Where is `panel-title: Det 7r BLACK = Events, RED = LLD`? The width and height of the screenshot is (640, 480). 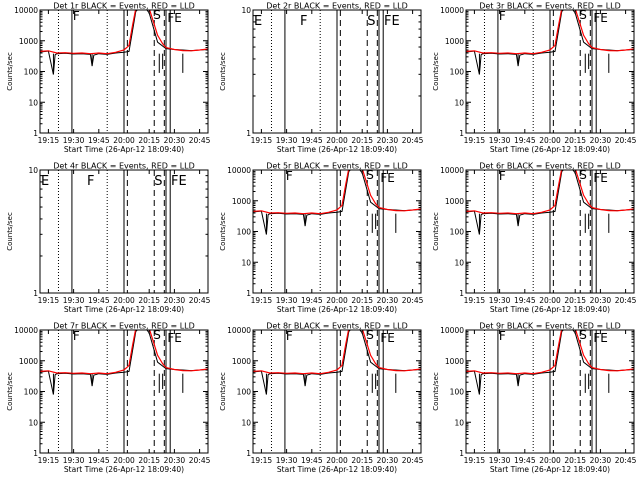
panel-title: Det 7r BLACK = Events, RED = LLD is located at coordinates (124, 326).